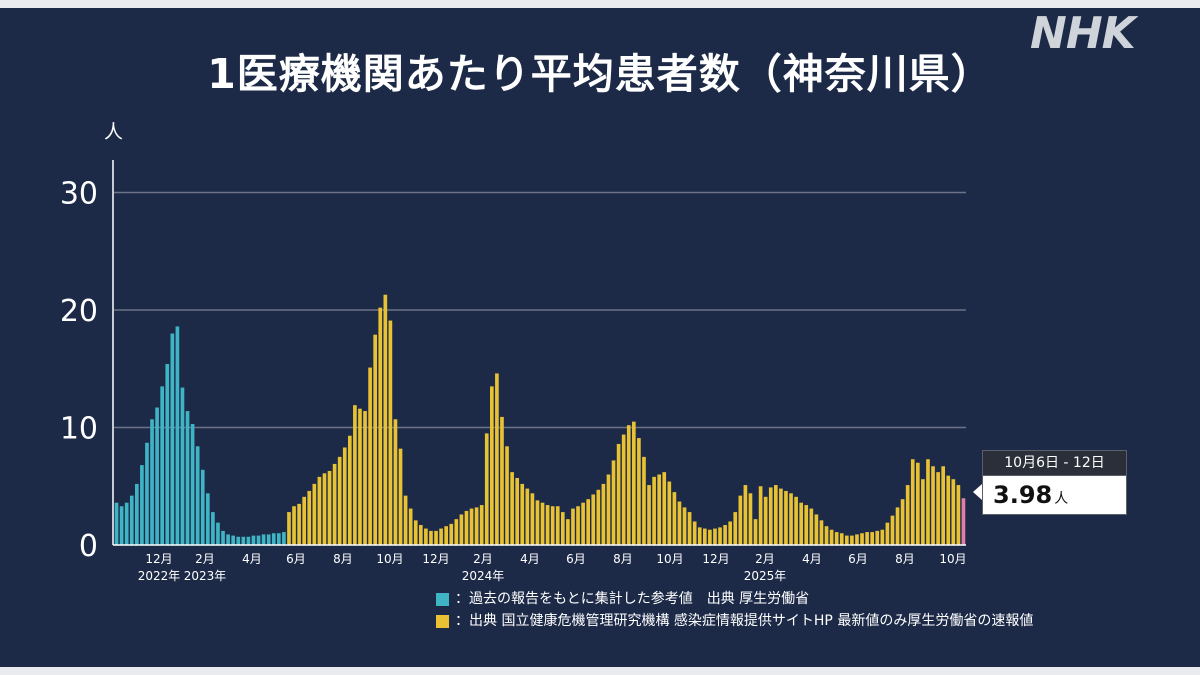 This screenshot has width=1200, height=675. What do you see at coordinates (79, 311) in the screenshot?
I see `y-tick-label: 20` at bounding box center [79, 311].